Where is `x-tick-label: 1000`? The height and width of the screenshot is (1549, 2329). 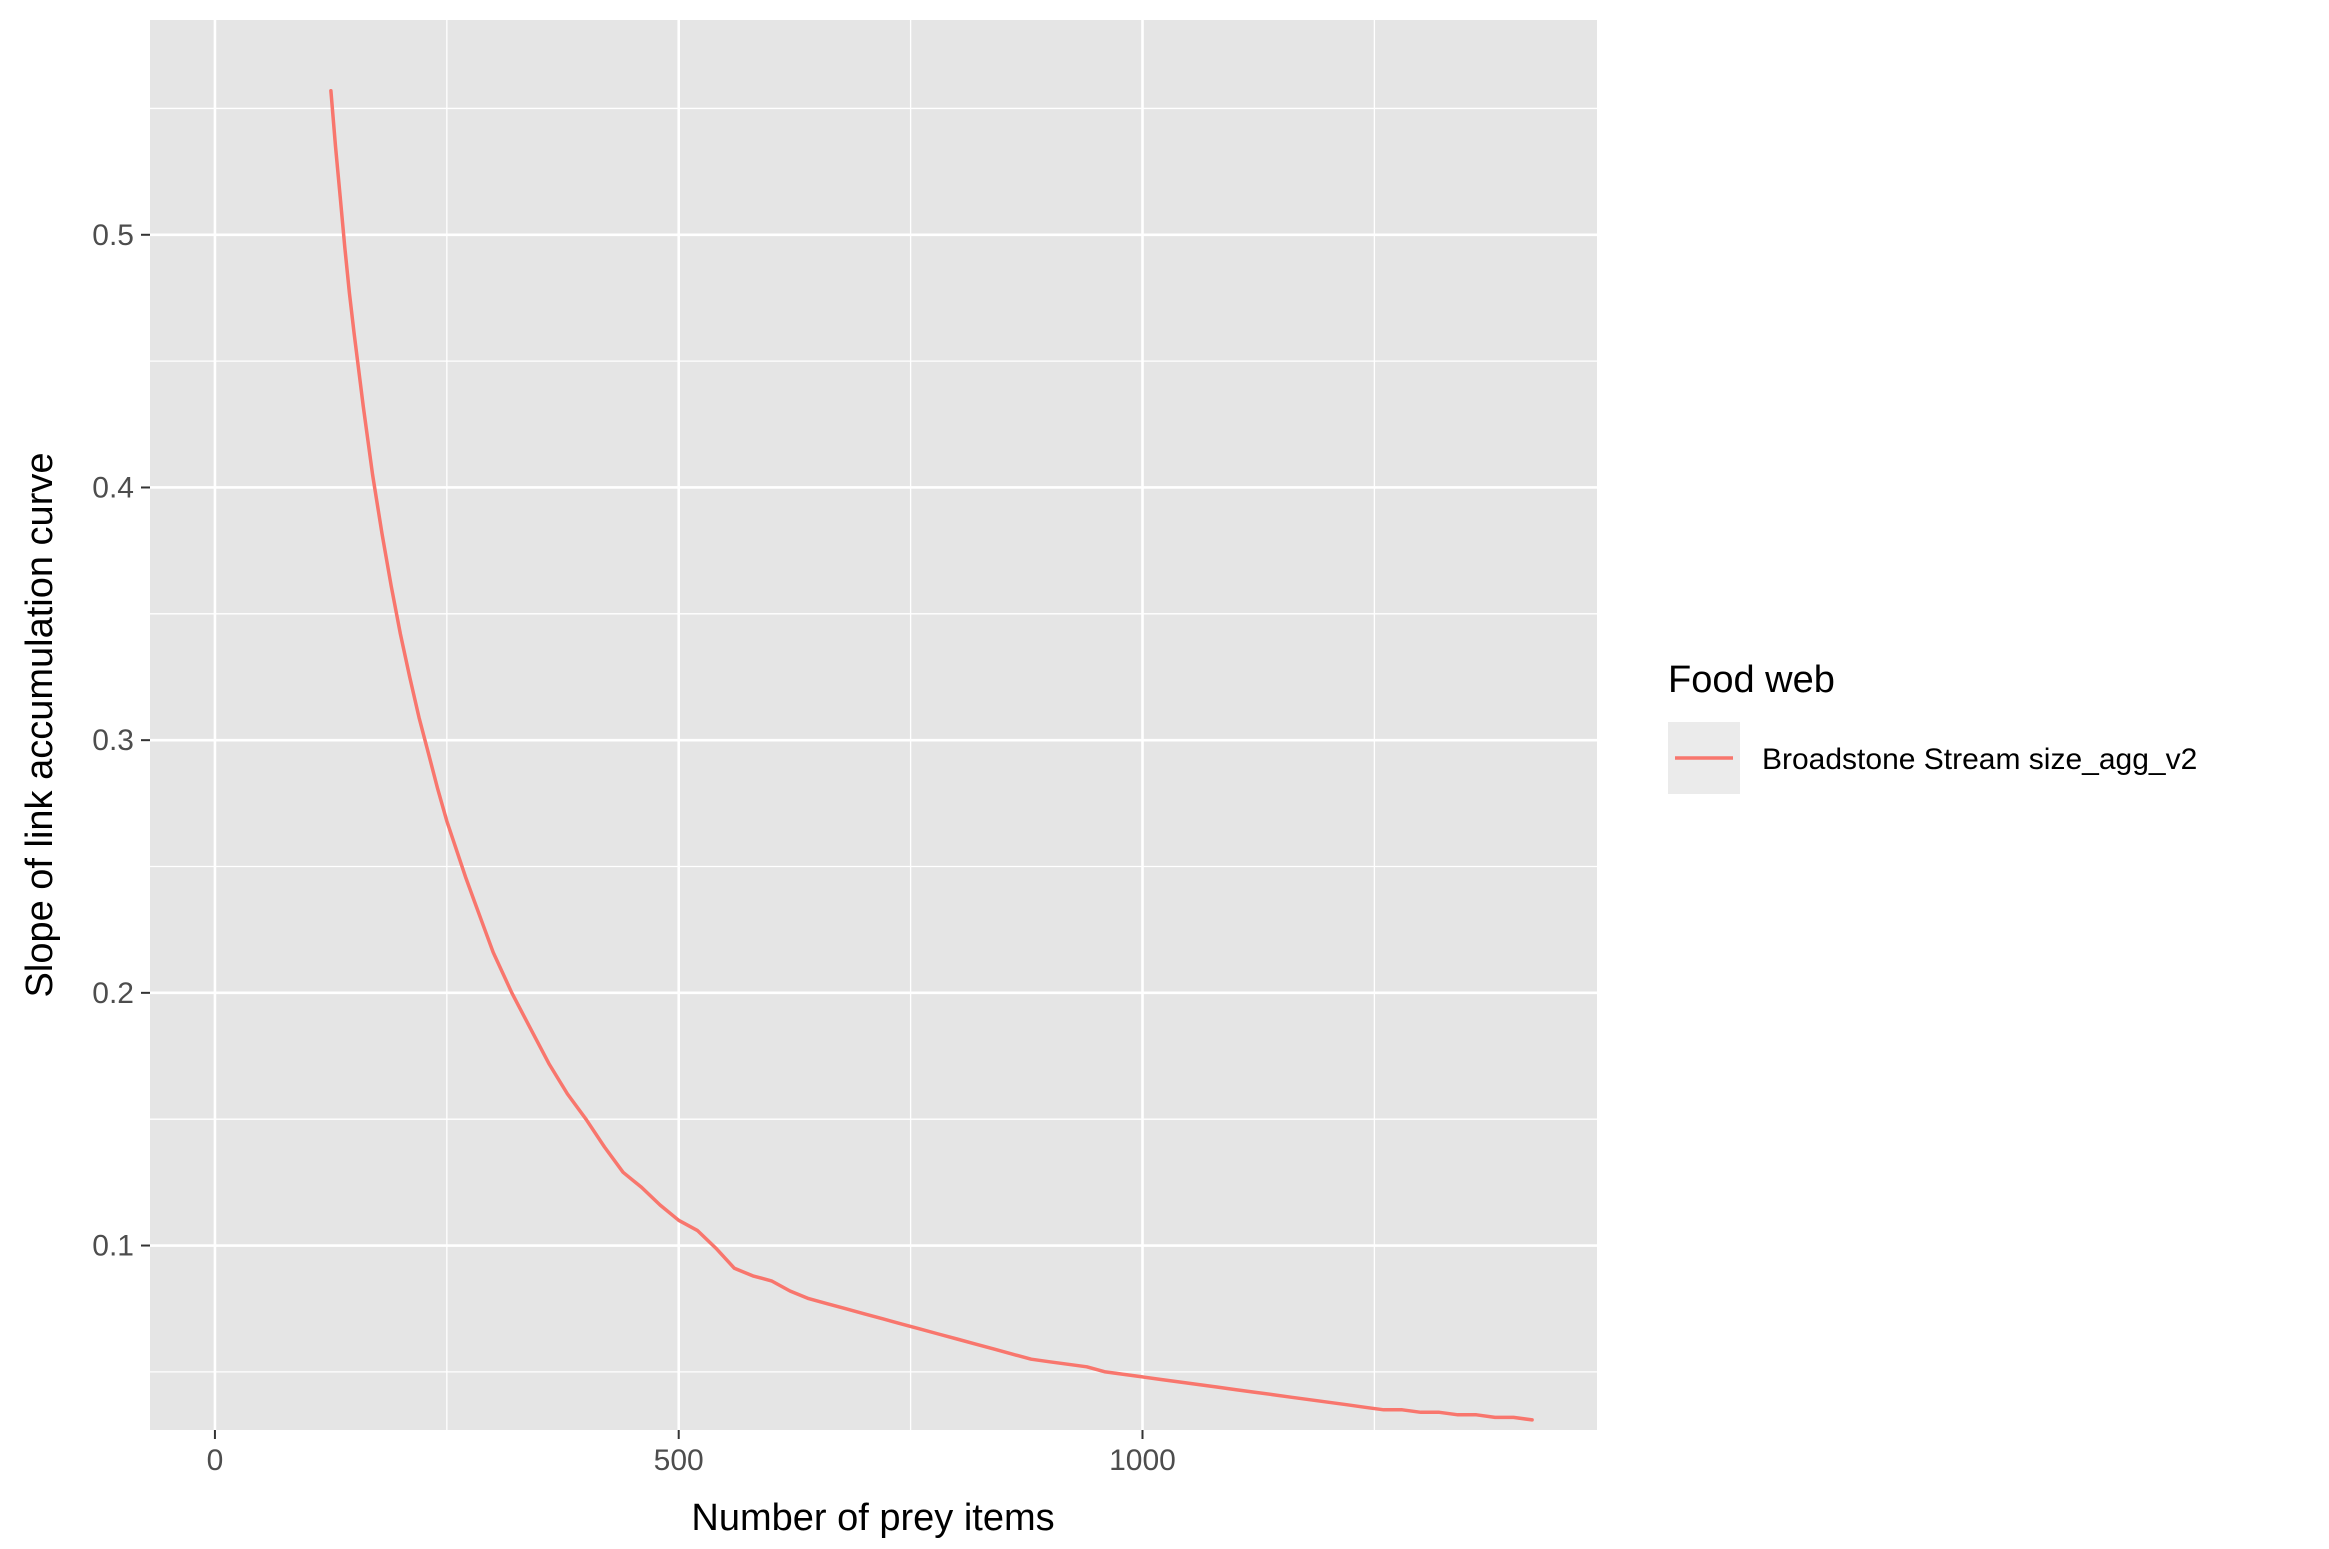 x-tick-label: 1000 is located at coordinates (1142, 1460).